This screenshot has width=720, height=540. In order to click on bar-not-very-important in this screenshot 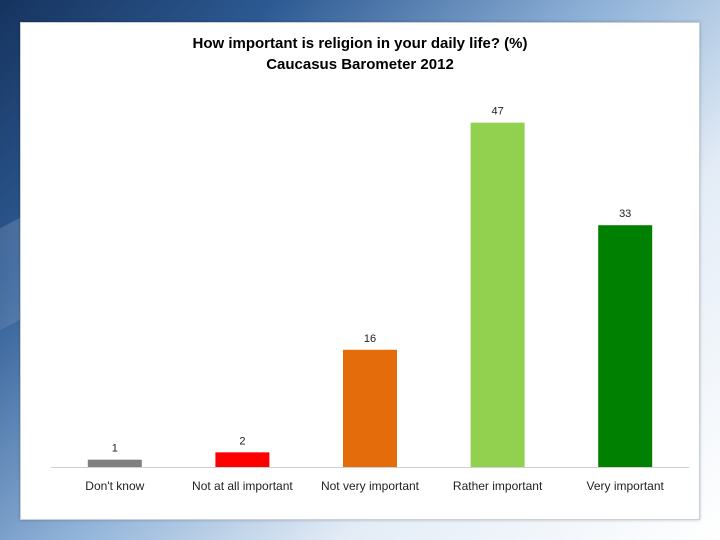, I will do `click(370, 408)`.